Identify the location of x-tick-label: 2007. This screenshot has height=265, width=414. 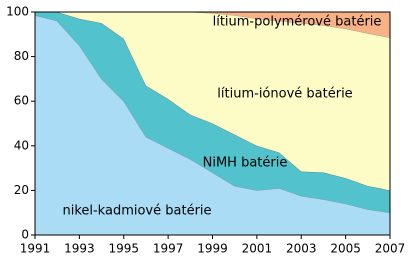
(390, 249).